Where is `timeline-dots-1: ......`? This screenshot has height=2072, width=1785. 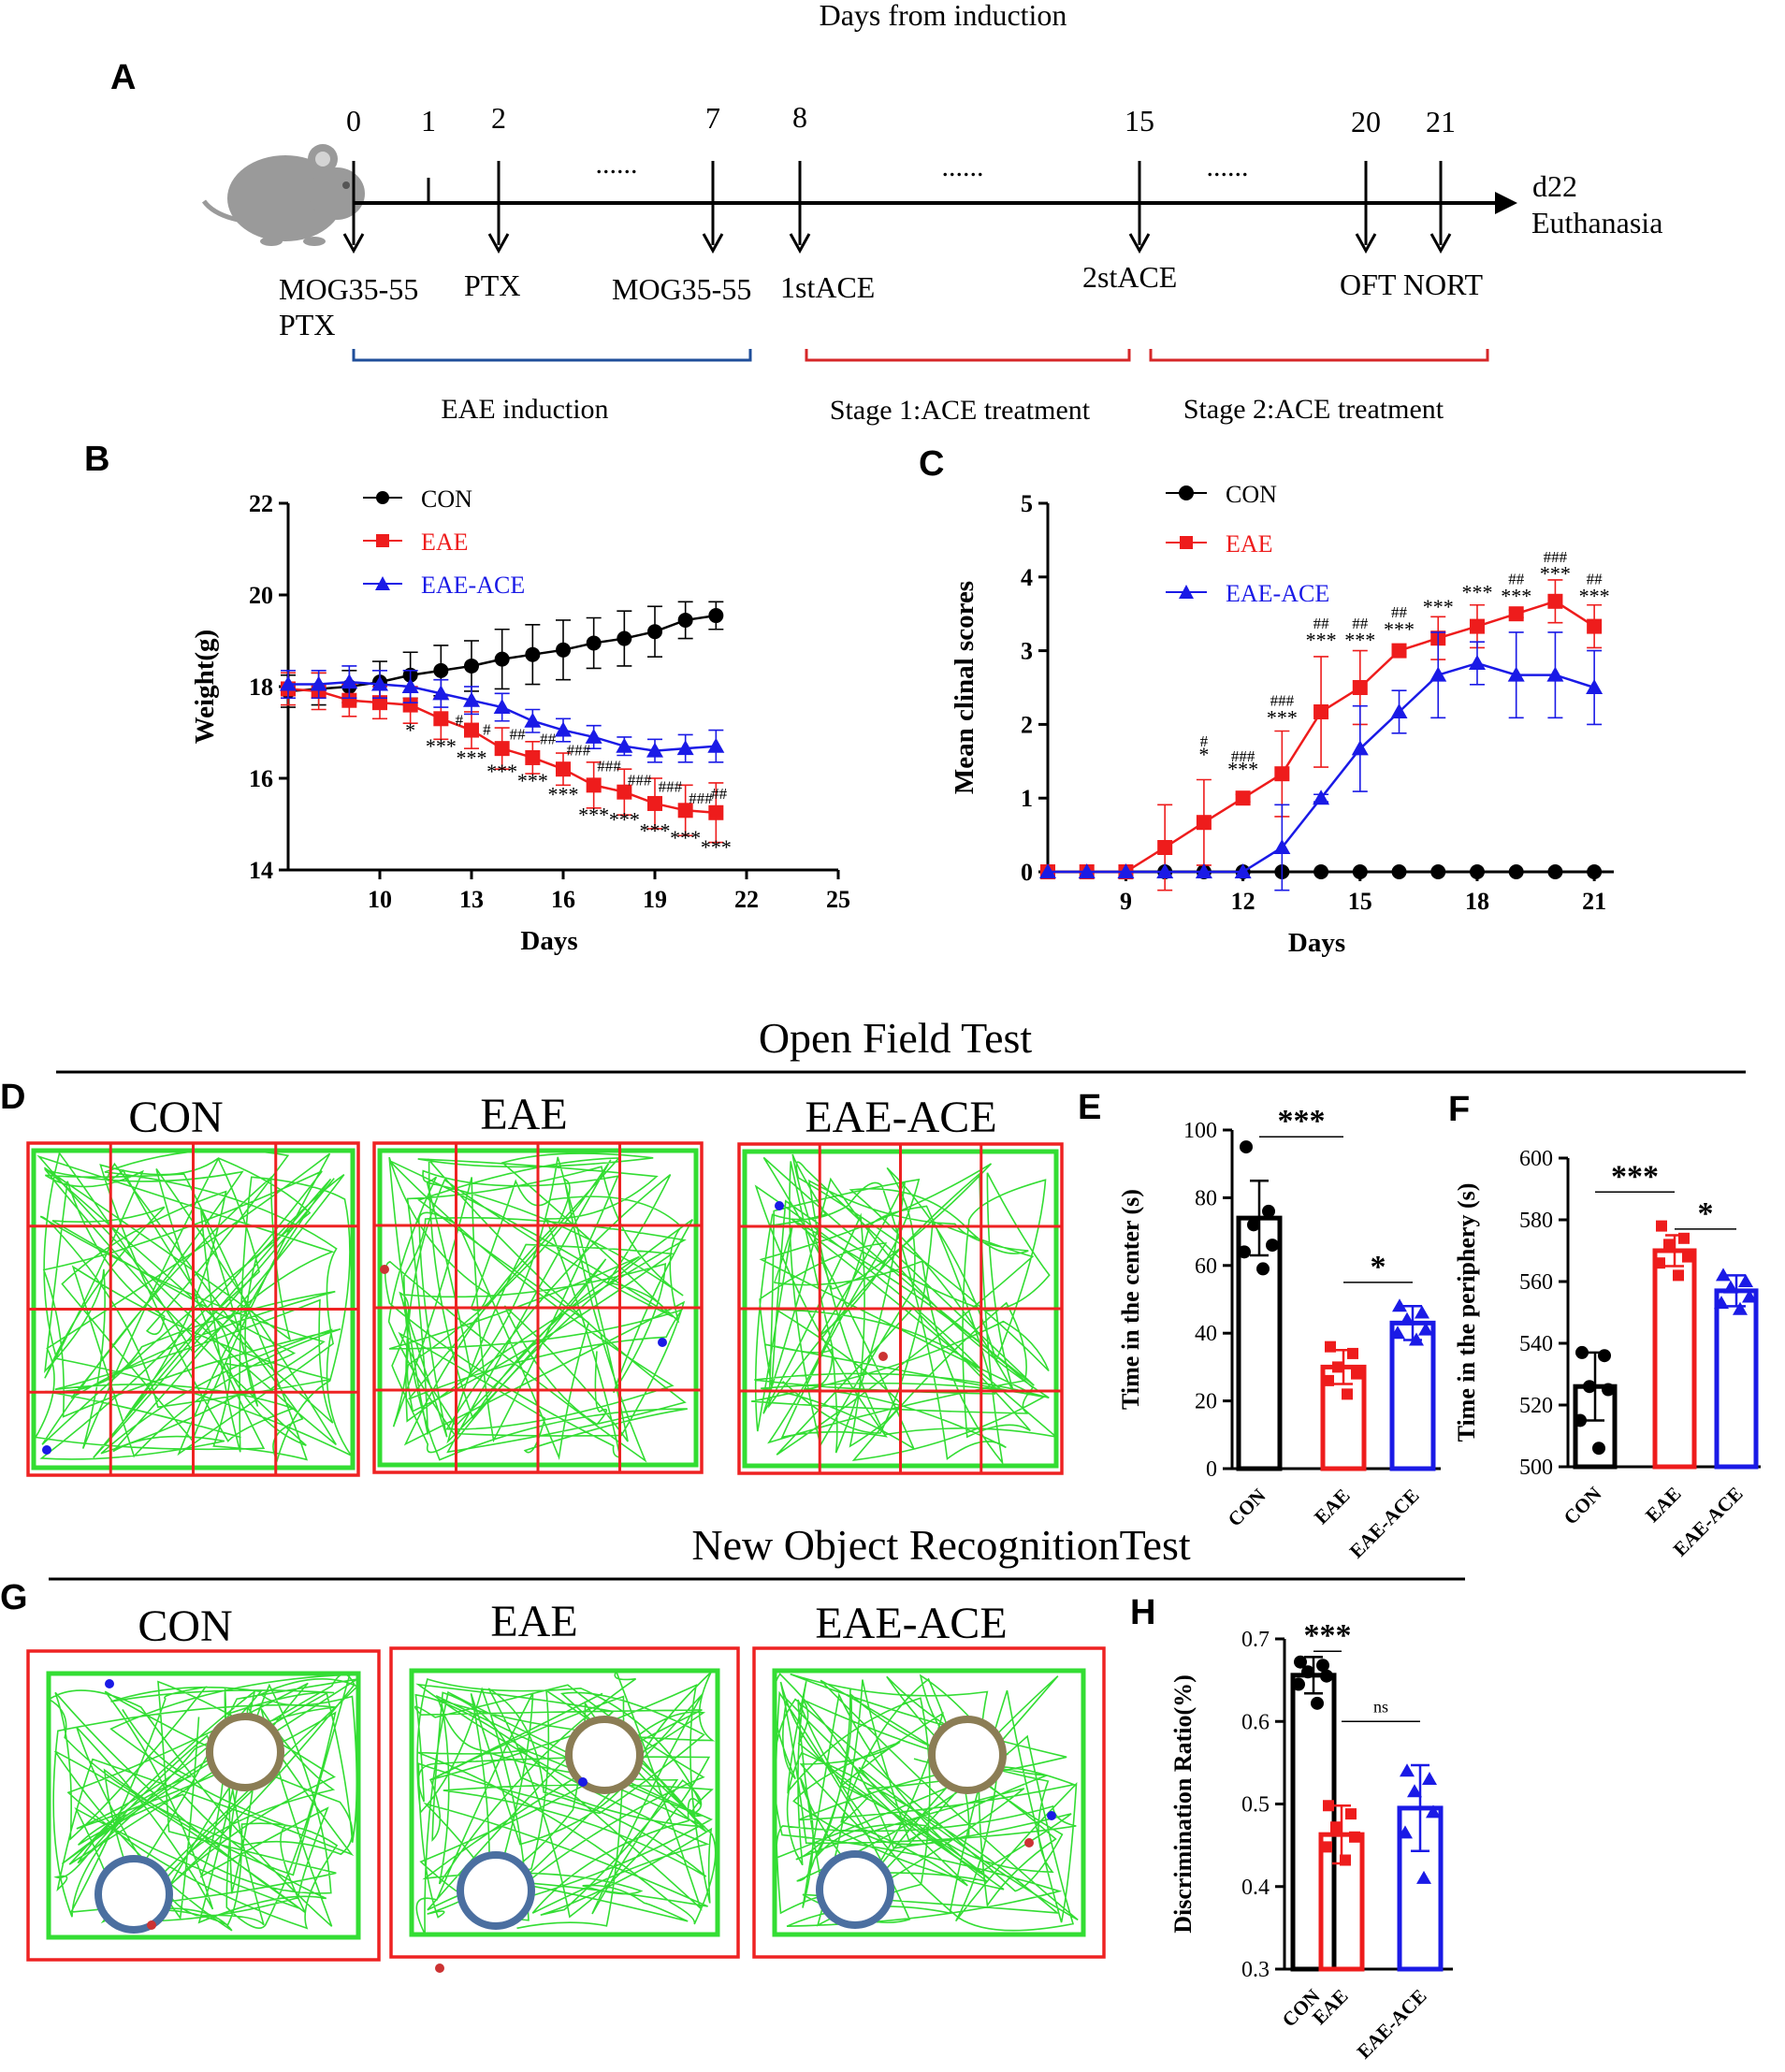
timeline-dots-1: ...... is located at coordinates (617, 164).